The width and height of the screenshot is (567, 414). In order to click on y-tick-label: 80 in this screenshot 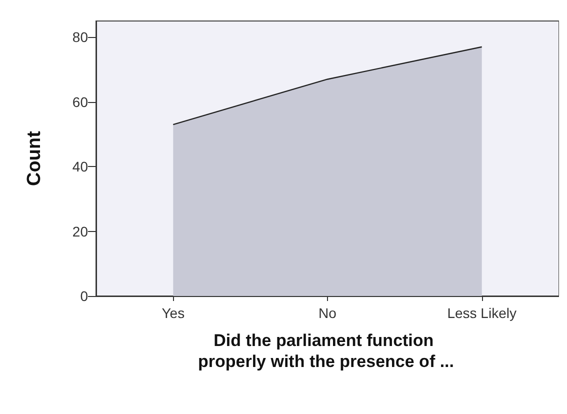, I will do `click(80, 37)`.